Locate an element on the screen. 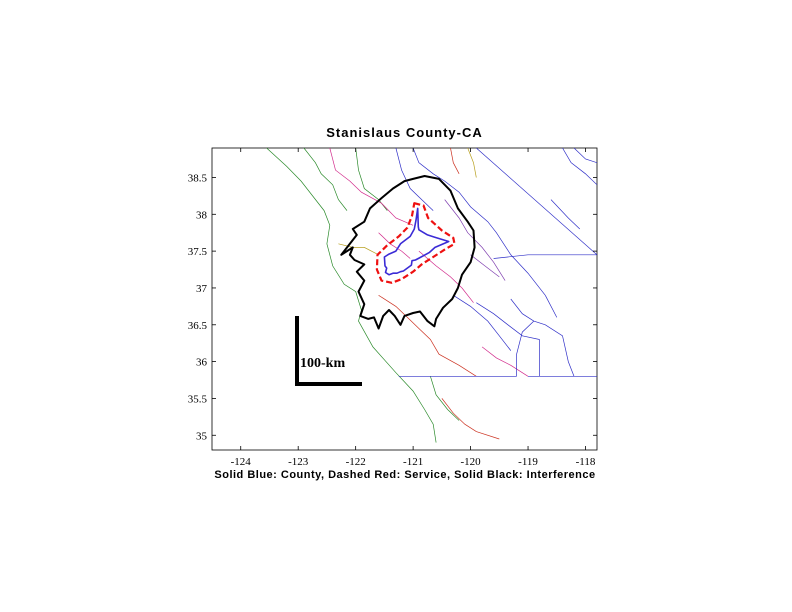 Image resolution: width=792 pixels, height=612 pixels. interference-contour is located at coordinates (408, 252).